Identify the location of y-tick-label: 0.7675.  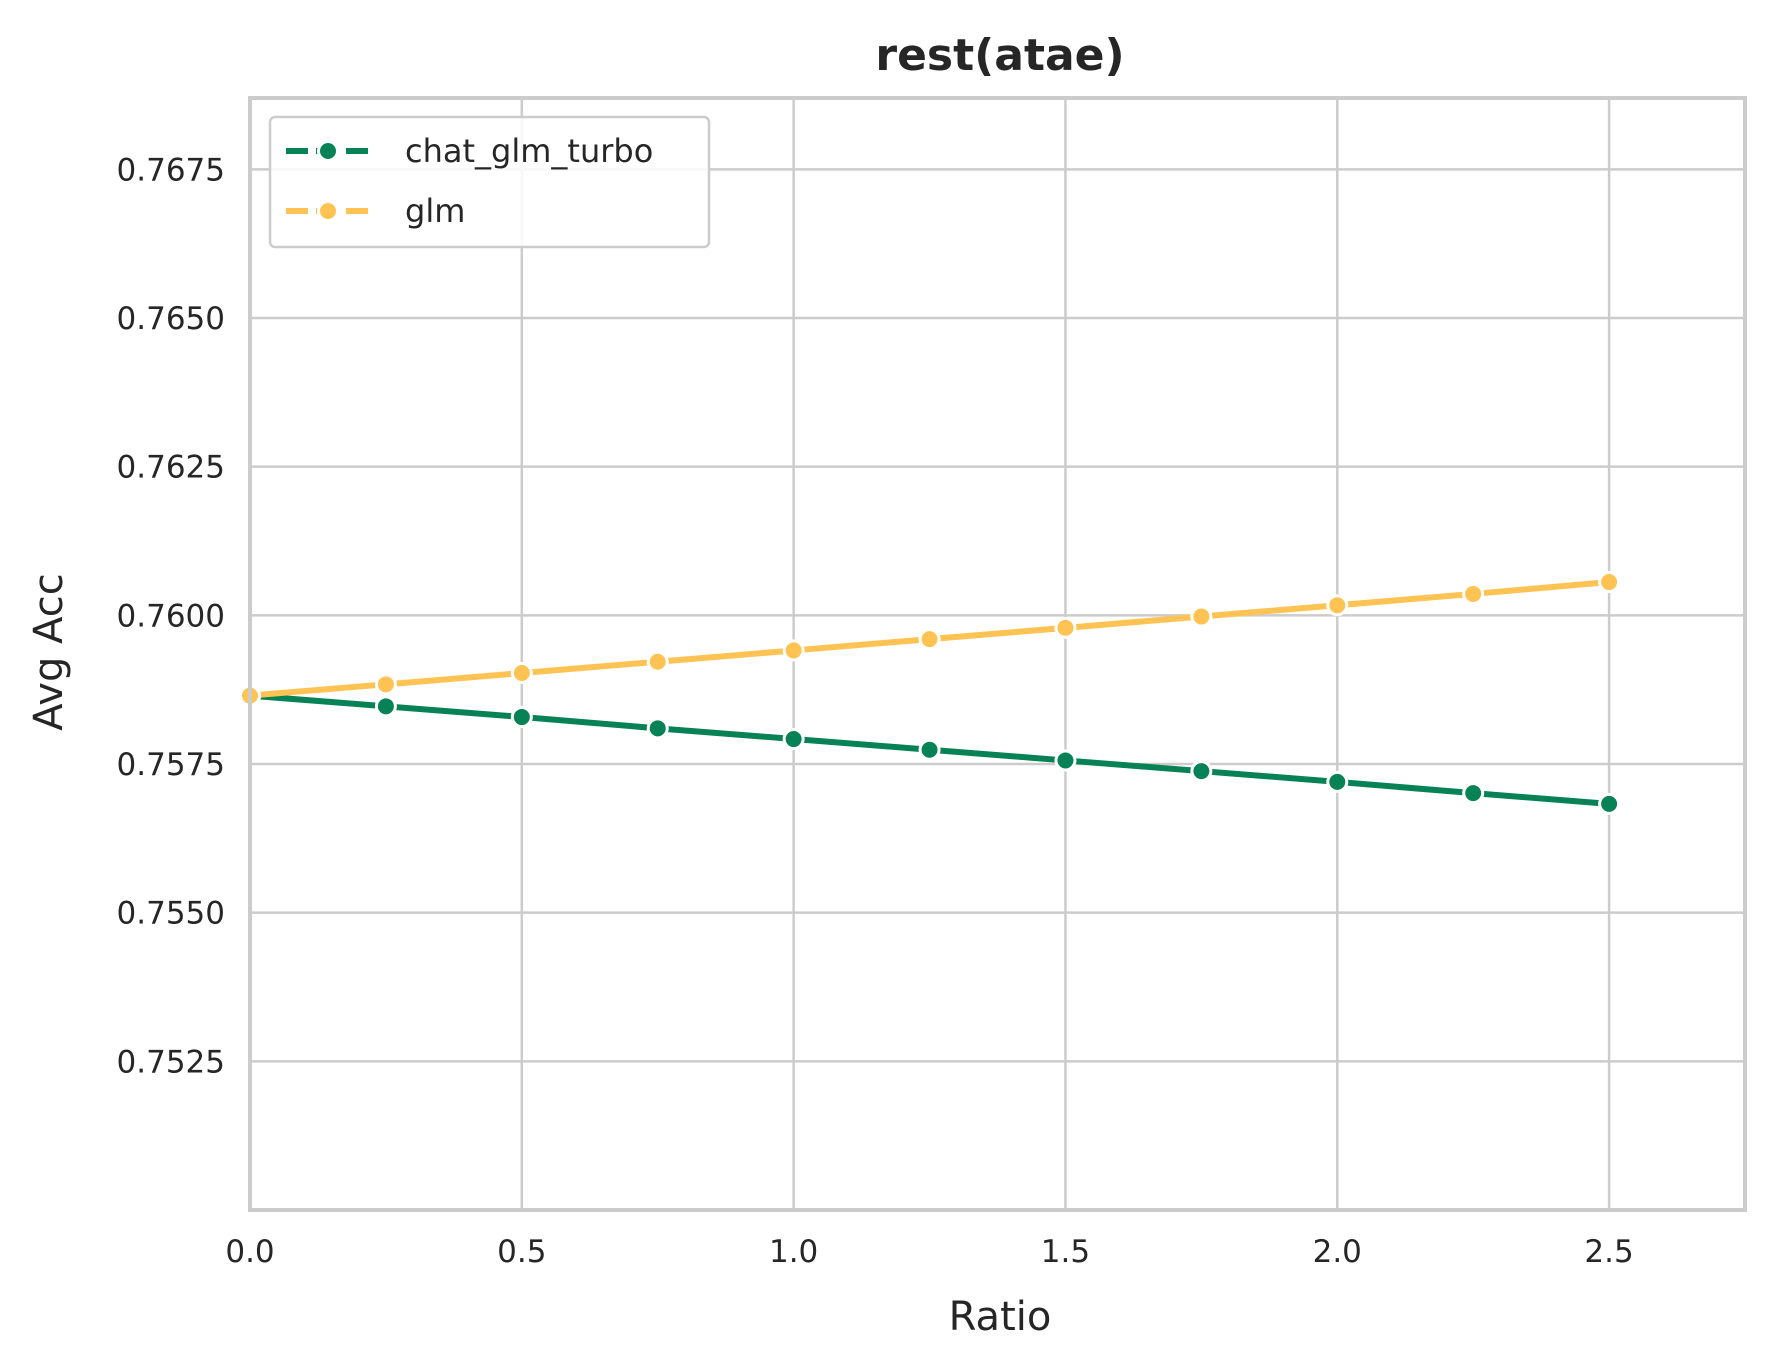
(171, 170).